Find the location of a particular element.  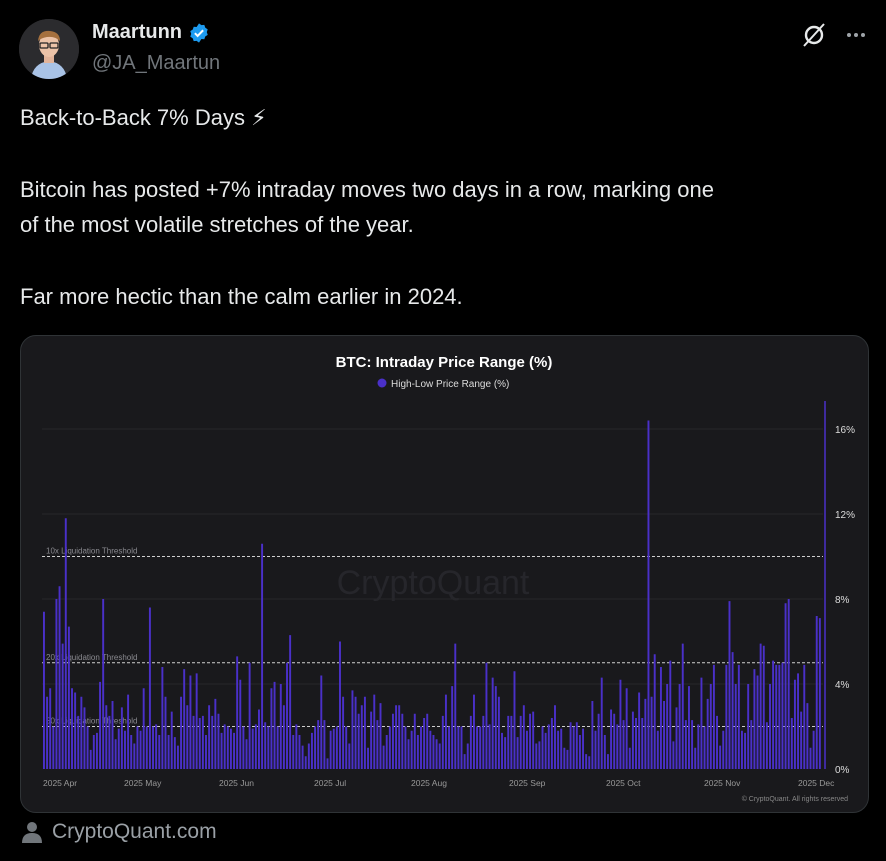

y-tick-label: 16% is located at coordinates (845, 430).